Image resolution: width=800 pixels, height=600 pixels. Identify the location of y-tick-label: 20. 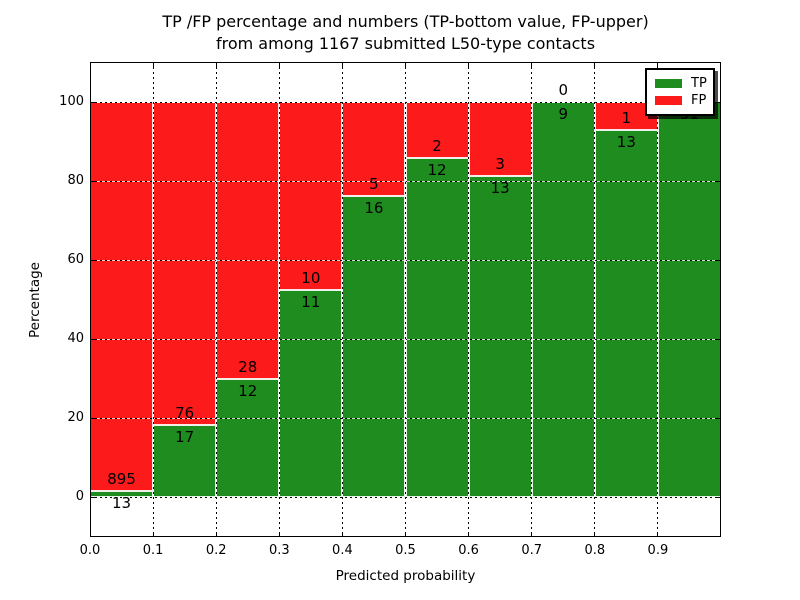
(75, 417).